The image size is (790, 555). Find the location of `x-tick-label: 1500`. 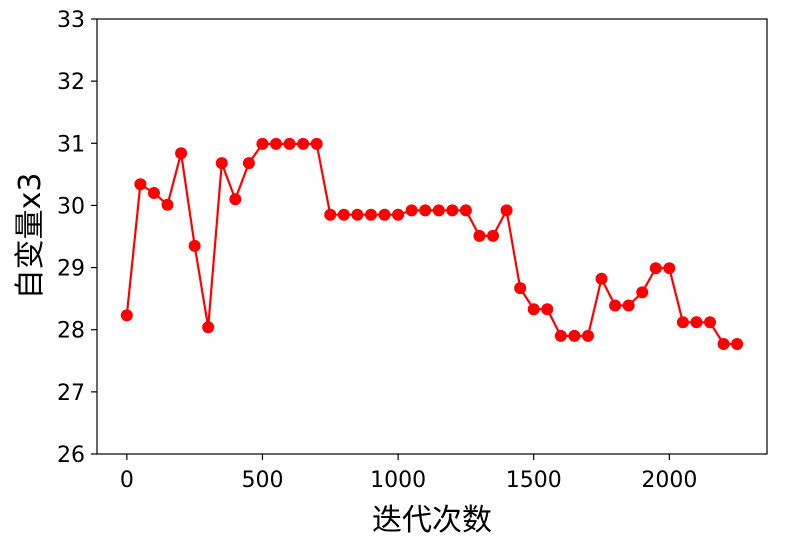

x-tick-label: 1500 is located at coordinates (534, 480).